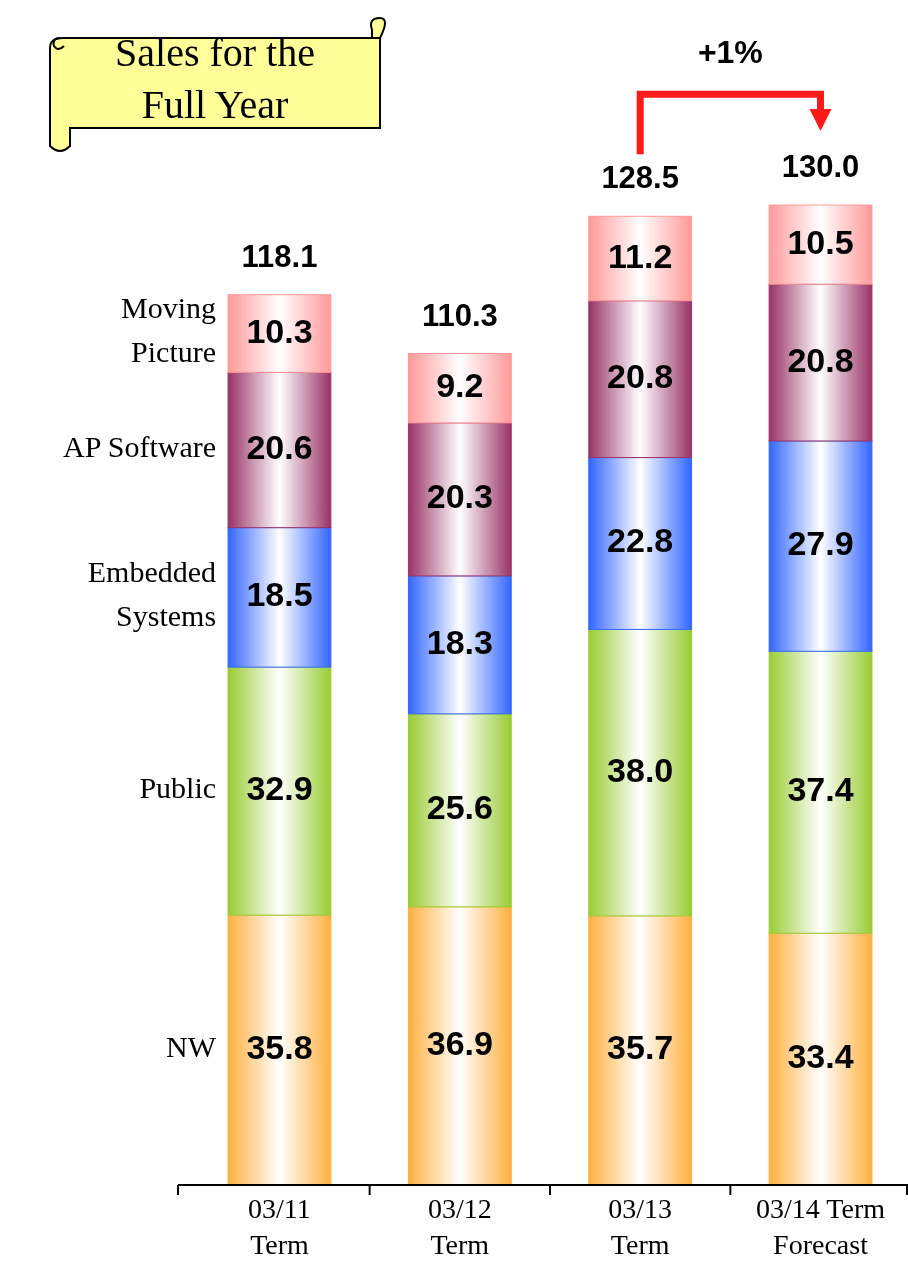 The image size is (908, 1263). Describe the element at coordinates (820, 1056) in the screenshot. I see `data-label: 33.4` at that location.